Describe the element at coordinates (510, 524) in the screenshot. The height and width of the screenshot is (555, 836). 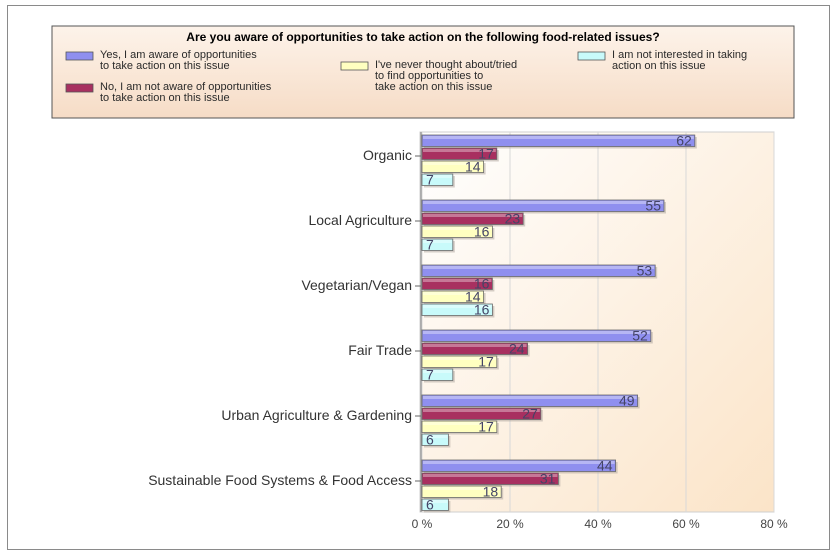
I see `x-tick-label-1: 20 %` at that location.